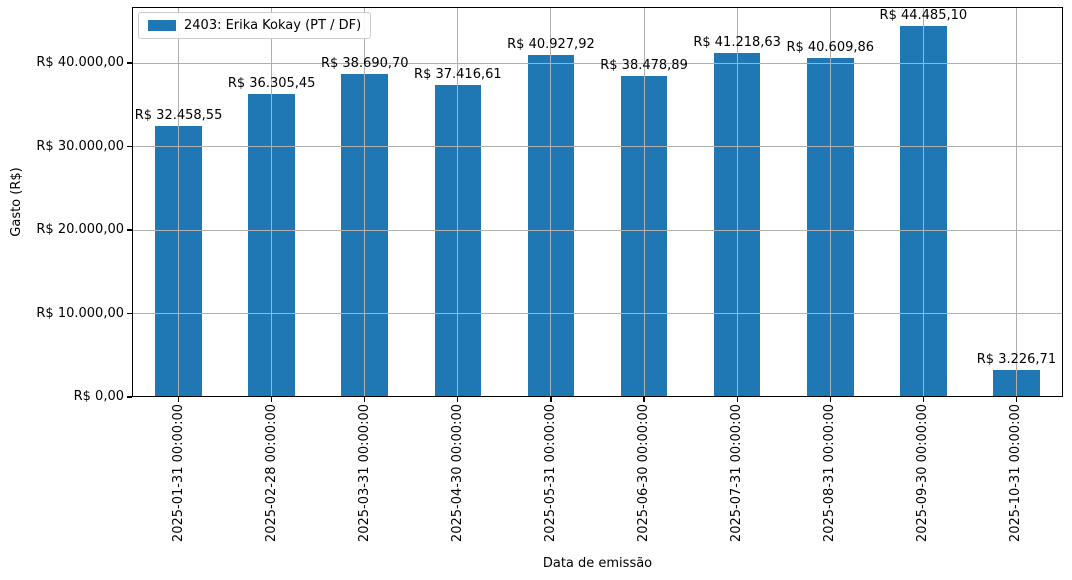 The height and width of the screenshot is (580, 1072). I want to click on x-tick-label: 2025-08-31 00:00:00, so click(830, 473).